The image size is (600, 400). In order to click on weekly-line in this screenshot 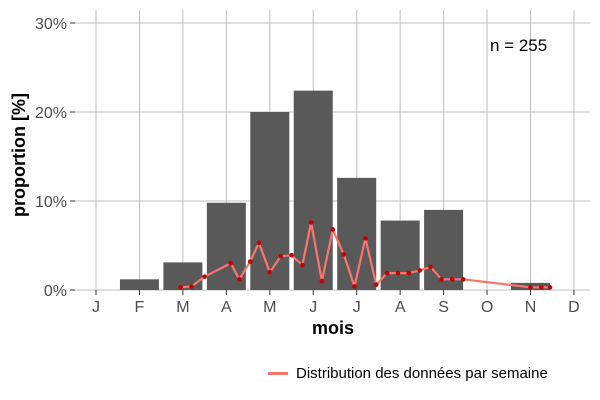, I will do `click(365, 255)`.